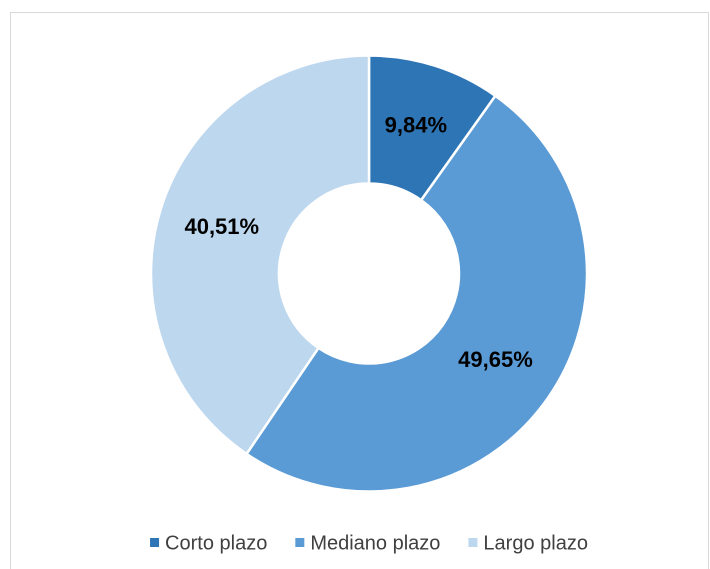 This screenshot has height=569, width=710. I want to click on data-label: 49,65%, so click(495, 359).